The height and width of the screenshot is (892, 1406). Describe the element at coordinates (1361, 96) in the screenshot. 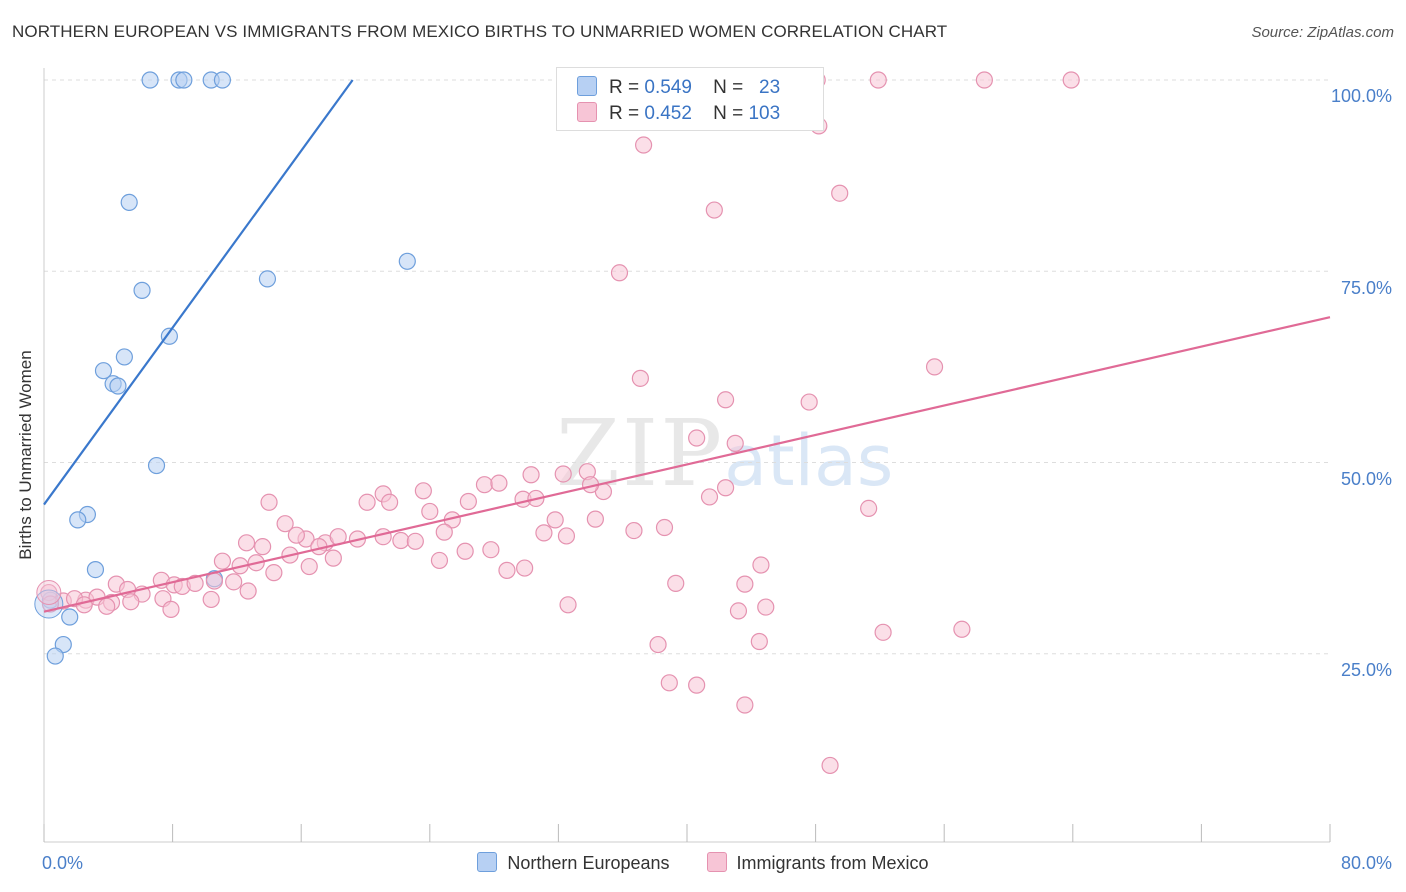

I see `y-tick-label: 100.0%` at that location.